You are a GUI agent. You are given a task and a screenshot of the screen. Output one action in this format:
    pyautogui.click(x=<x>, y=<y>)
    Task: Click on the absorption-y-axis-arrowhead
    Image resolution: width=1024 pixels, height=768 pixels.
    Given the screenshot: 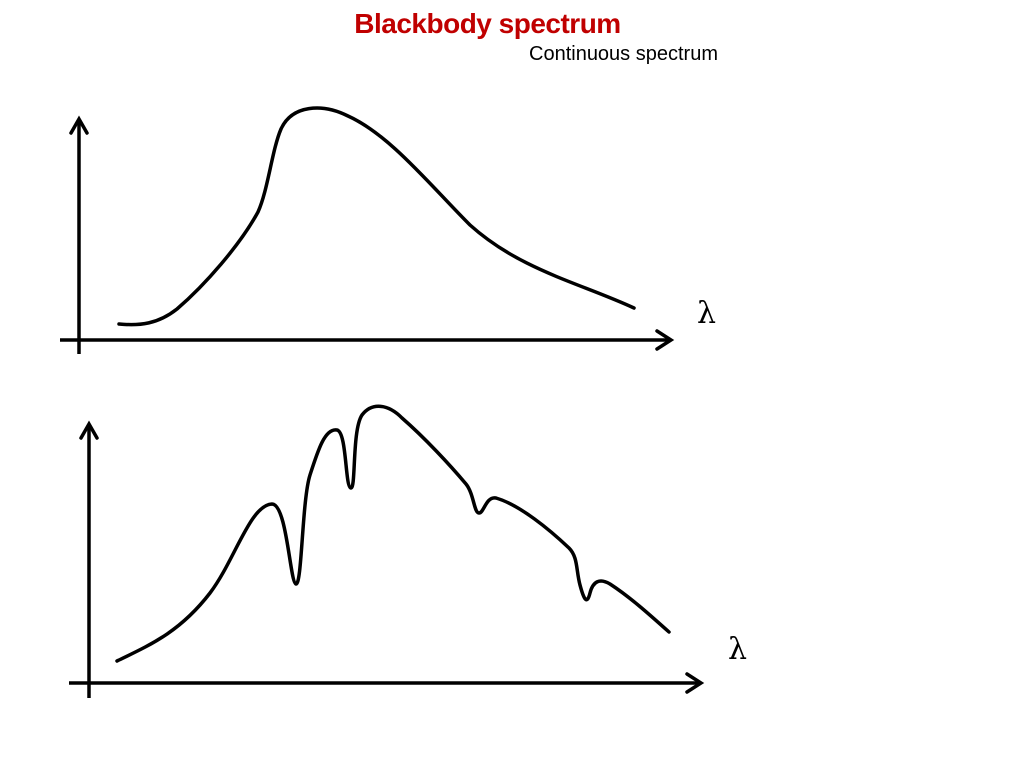 What is the action you would take?
    pyautogui.click(x=89, y=430)
    